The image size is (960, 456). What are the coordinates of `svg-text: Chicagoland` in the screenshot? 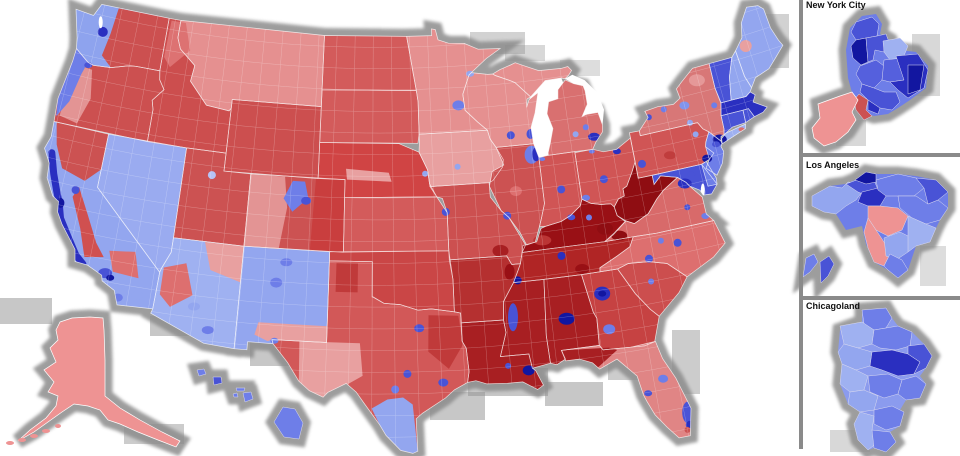 It's located at (833, 306).